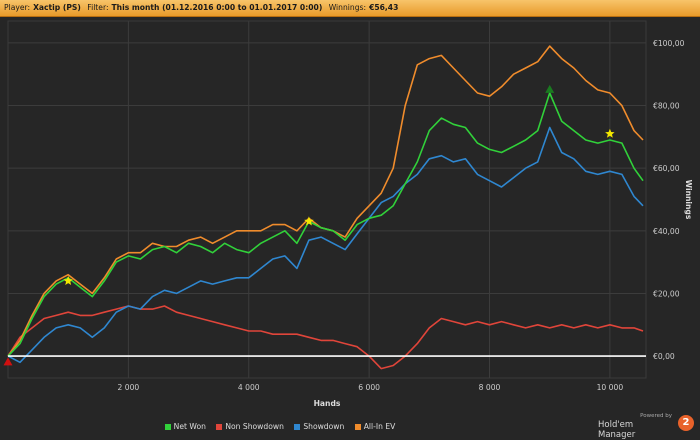  Describe the element at coordinates (686, 423) in the screenshot. I see `hm2-logo-icon: 2` at that location.